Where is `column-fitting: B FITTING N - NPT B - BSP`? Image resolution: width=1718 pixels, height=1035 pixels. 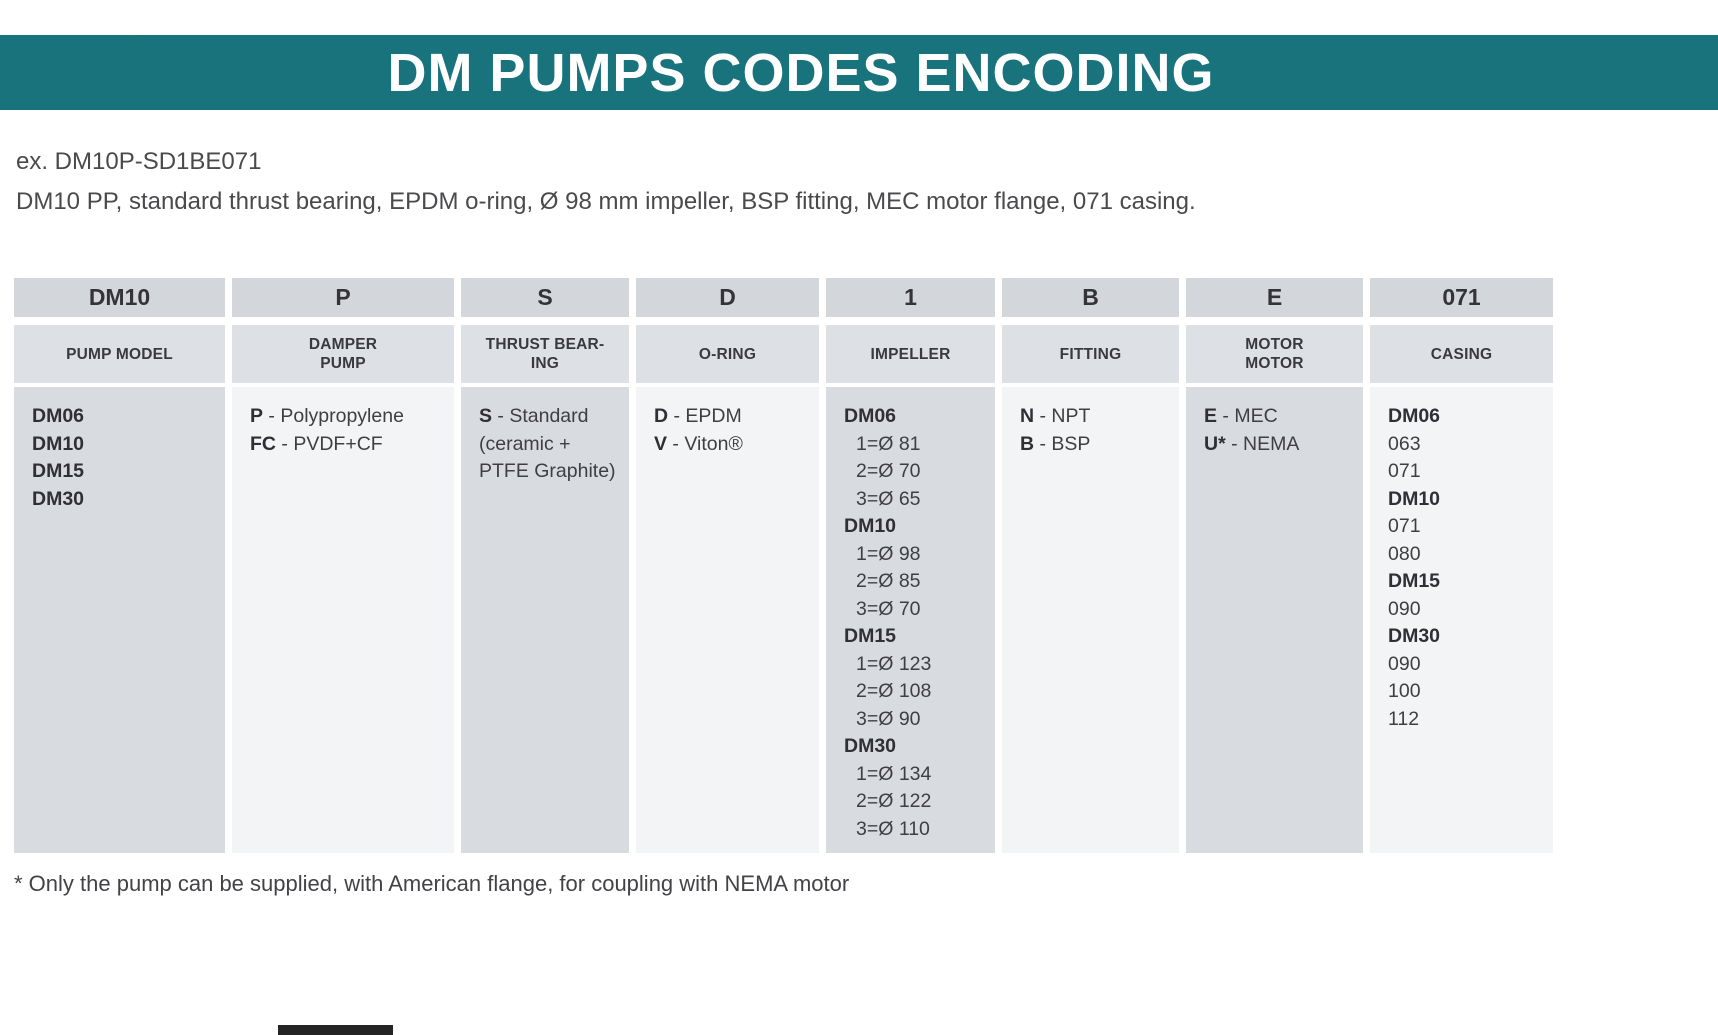
column-fitting: B FITTING N - NPT B - BSP is located at coordinates (1090, 565).